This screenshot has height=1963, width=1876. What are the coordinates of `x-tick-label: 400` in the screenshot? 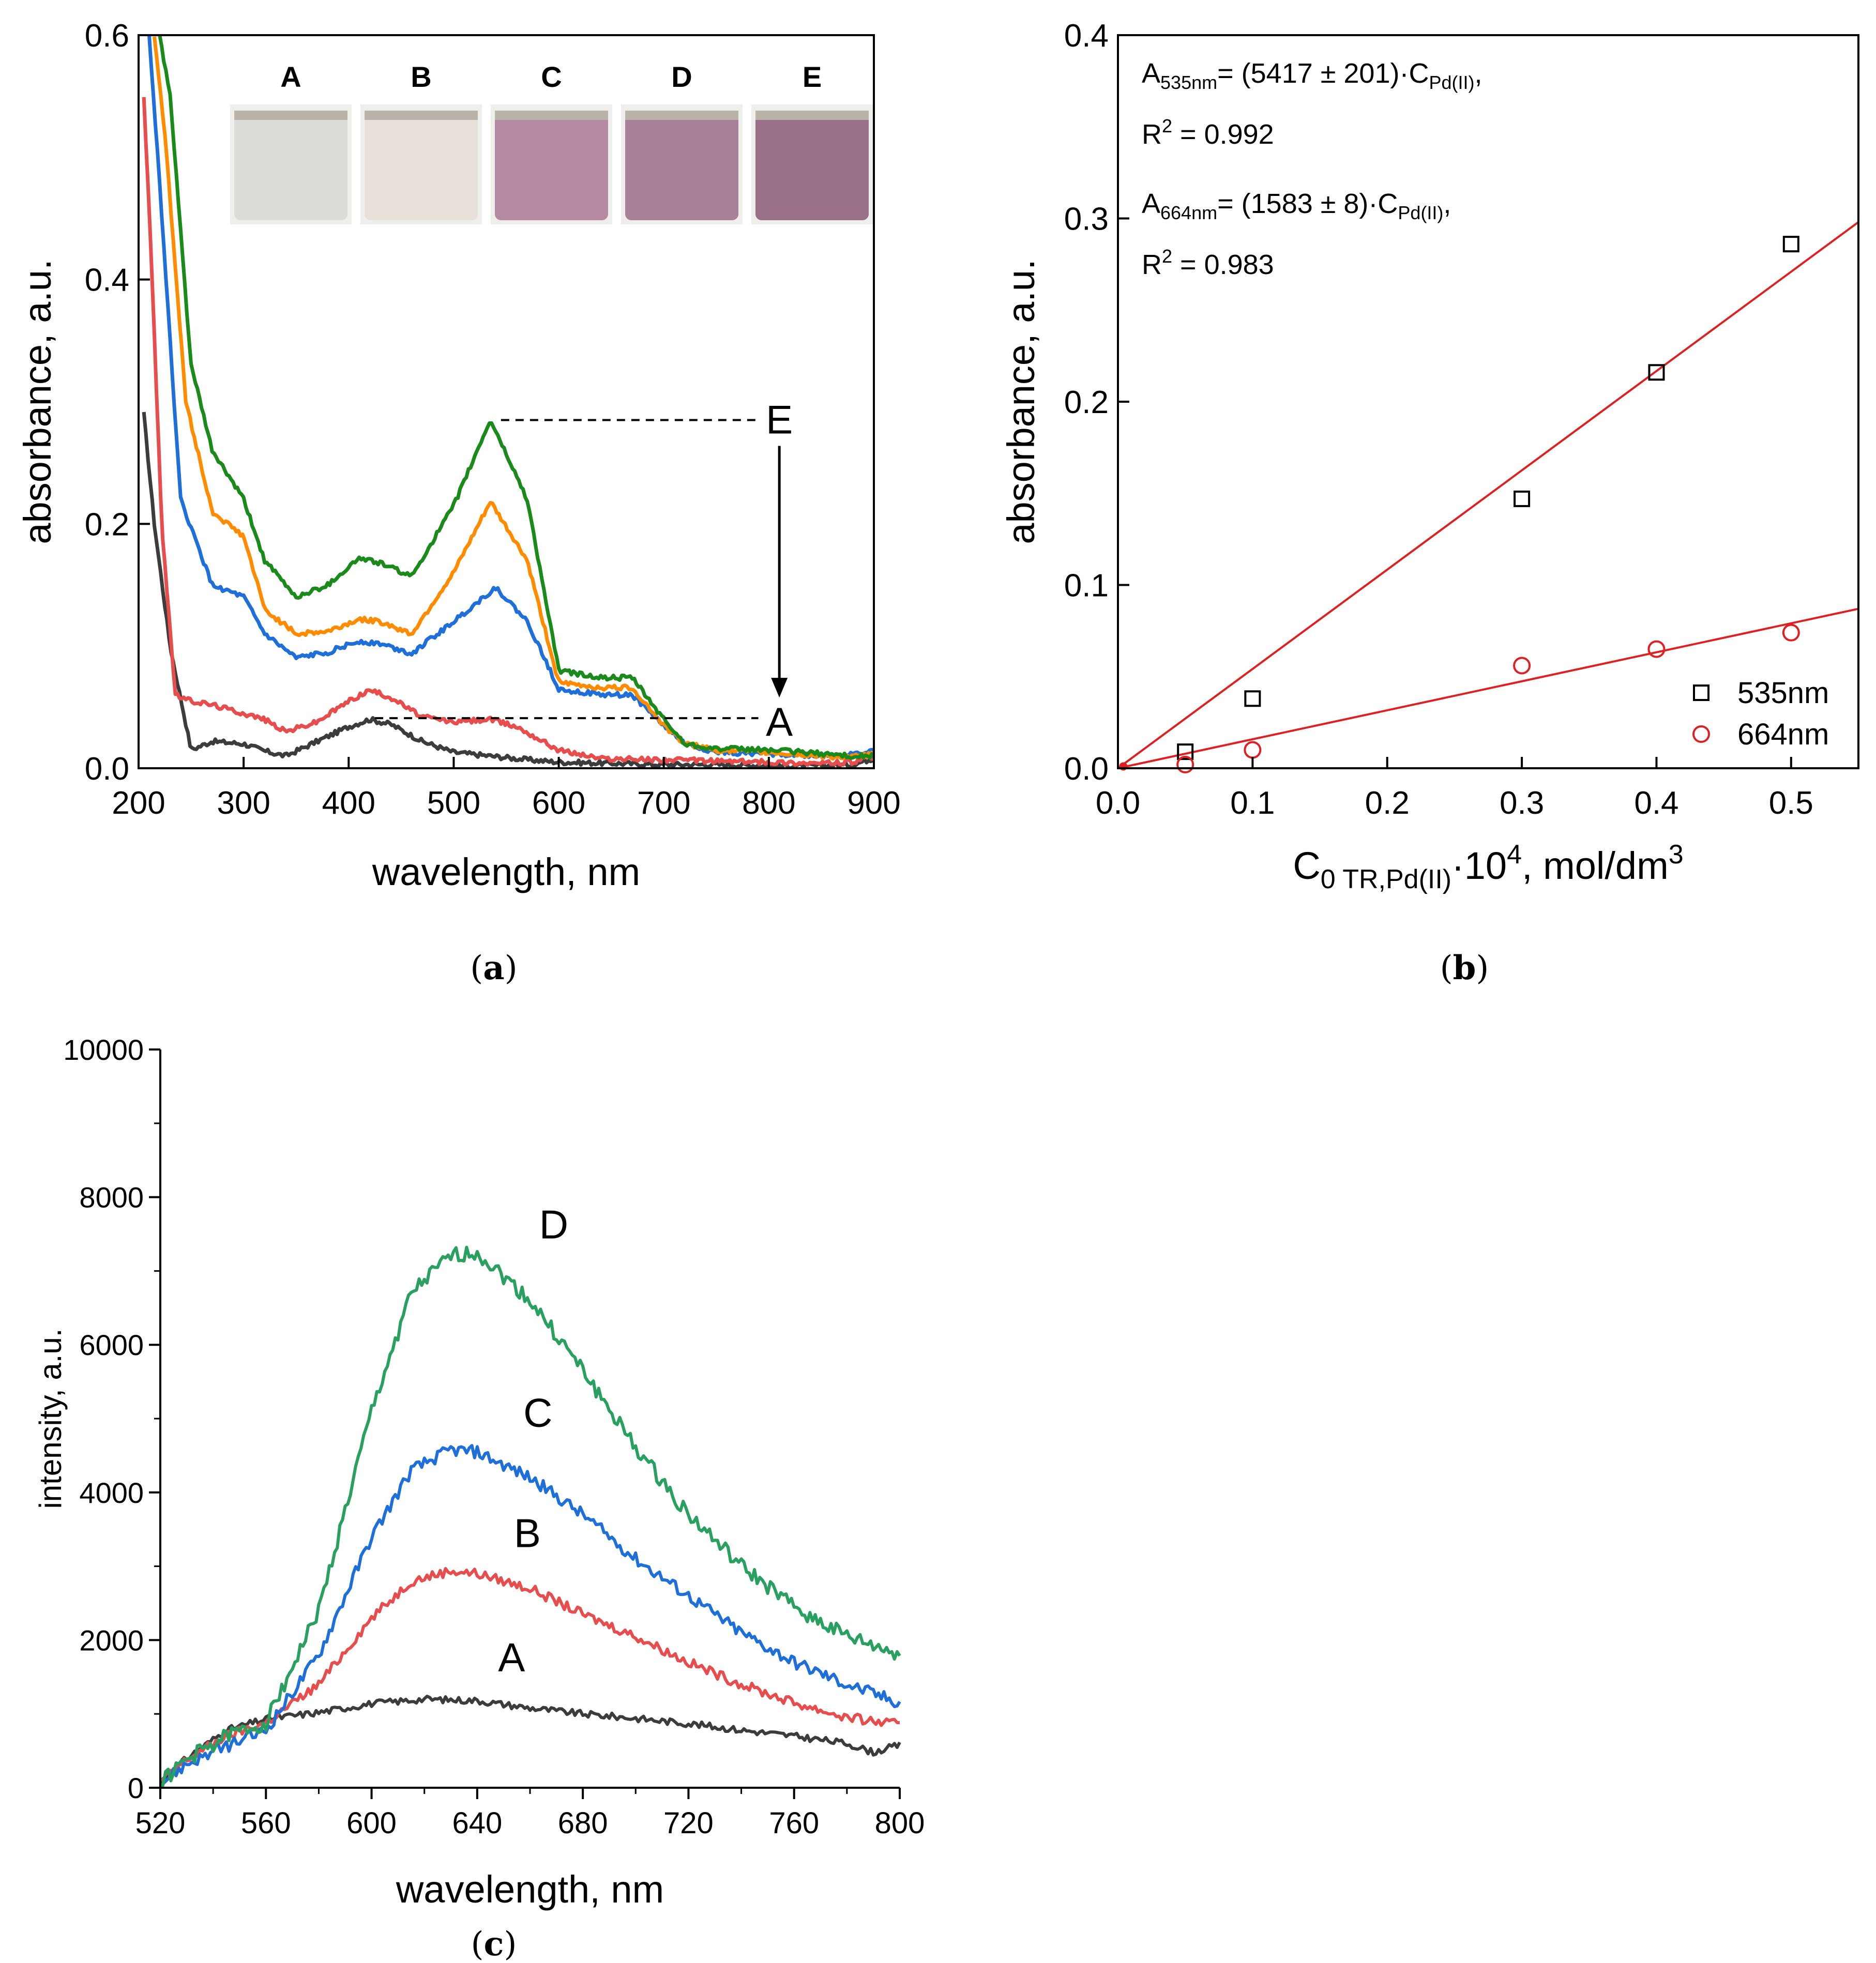 It's located at (348, 803).